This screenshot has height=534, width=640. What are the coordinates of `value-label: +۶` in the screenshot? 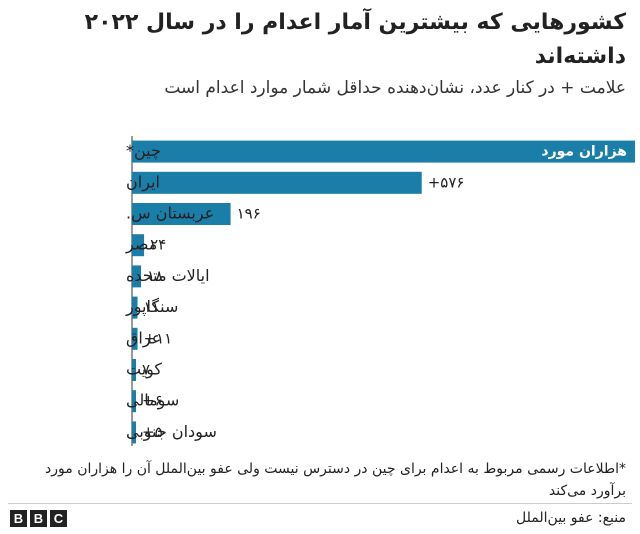 It's located at (152, 401).